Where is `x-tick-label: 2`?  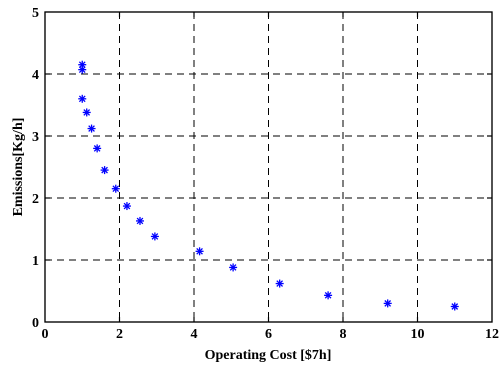
x-tick-label: 2 is located at coordinates (119, 334).